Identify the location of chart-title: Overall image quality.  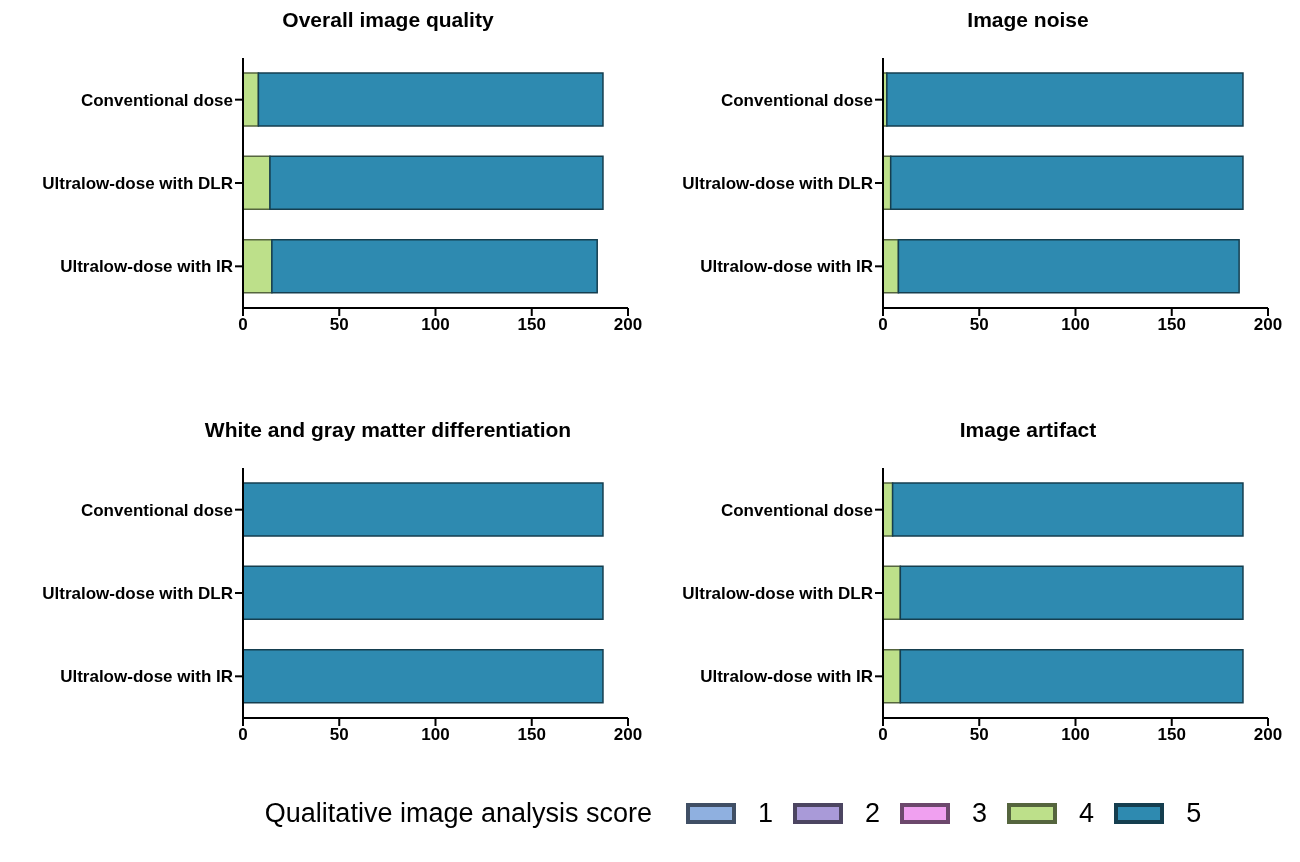
(388, 20).